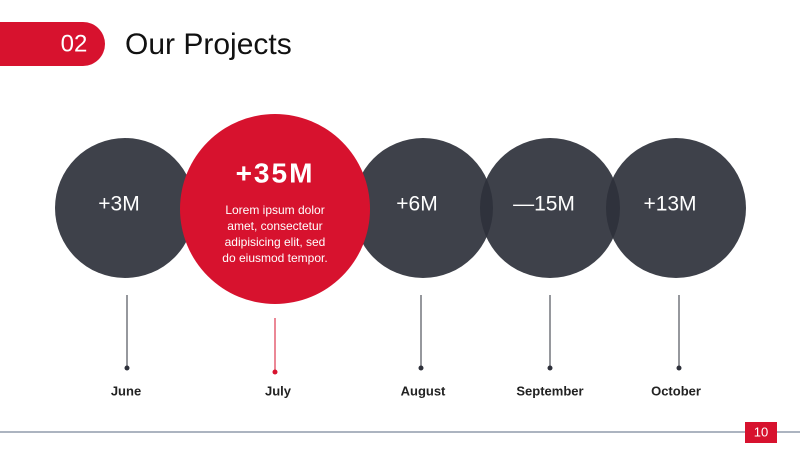  I want to click on month-label: June, so click(126, 390).